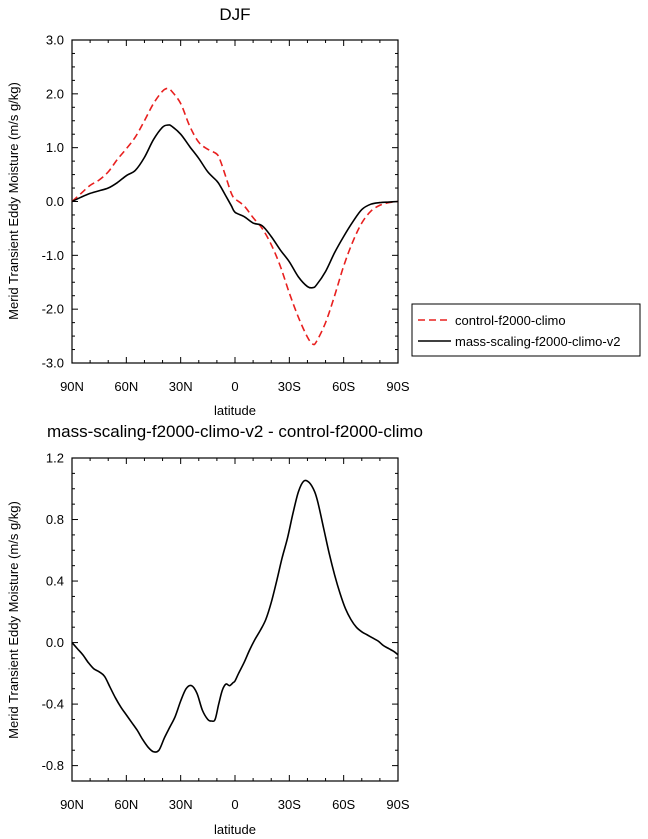 The width and height of the screenshot is (648, 839). Describe the element at coordinates (55, 581) in the screenshot. I see `y-tick-label: 0.4` at that location.